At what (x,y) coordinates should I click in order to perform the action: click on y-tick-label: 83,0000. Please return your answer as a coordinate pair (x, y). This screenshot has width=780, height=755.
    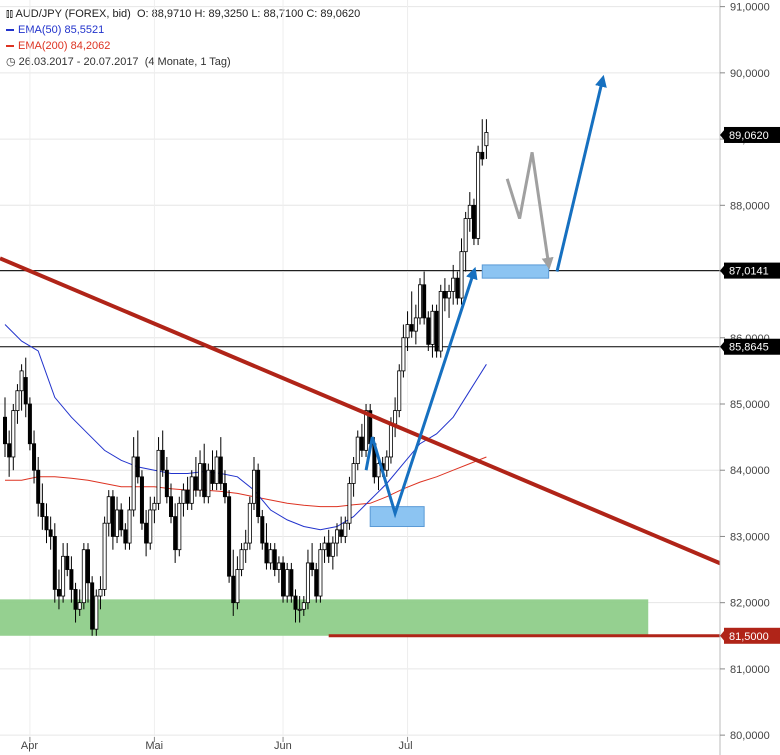
    Looking at the image, I should click on (750, 537).